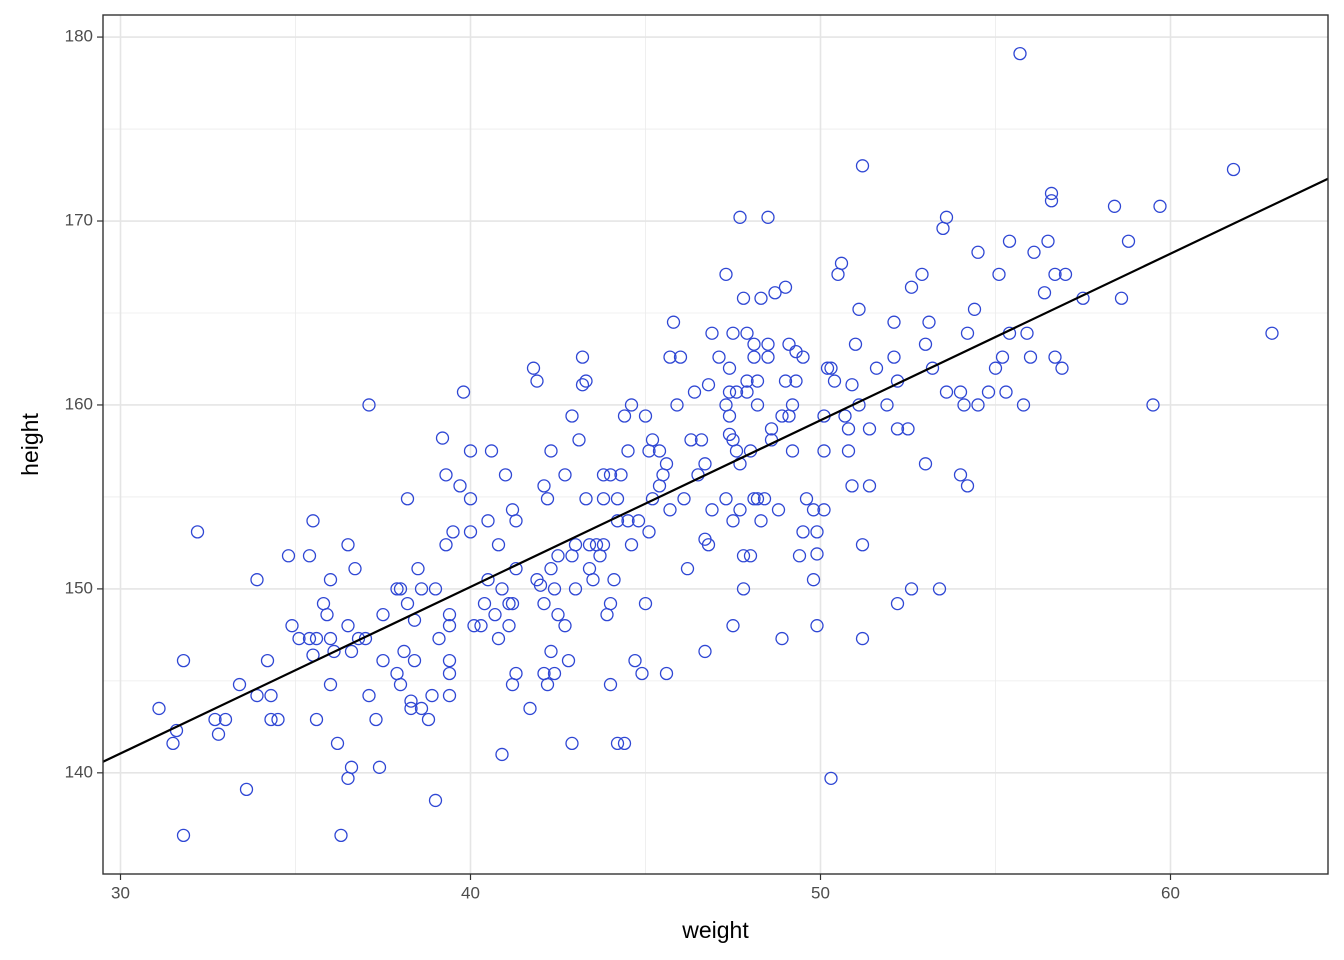 The image size is (1344, 960). I want to click on y-axis-title: height, so click(30, 444).